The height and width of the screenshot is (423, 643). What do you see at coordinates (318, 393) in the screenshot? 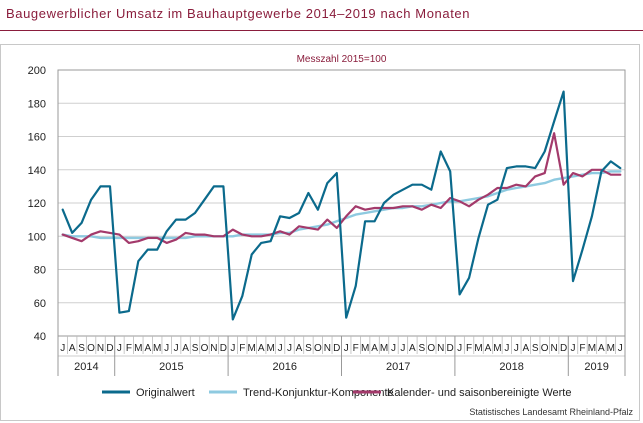
I see `legend-label: Trend-Konjunktur-Komponente` at bounding box center [318, 393].